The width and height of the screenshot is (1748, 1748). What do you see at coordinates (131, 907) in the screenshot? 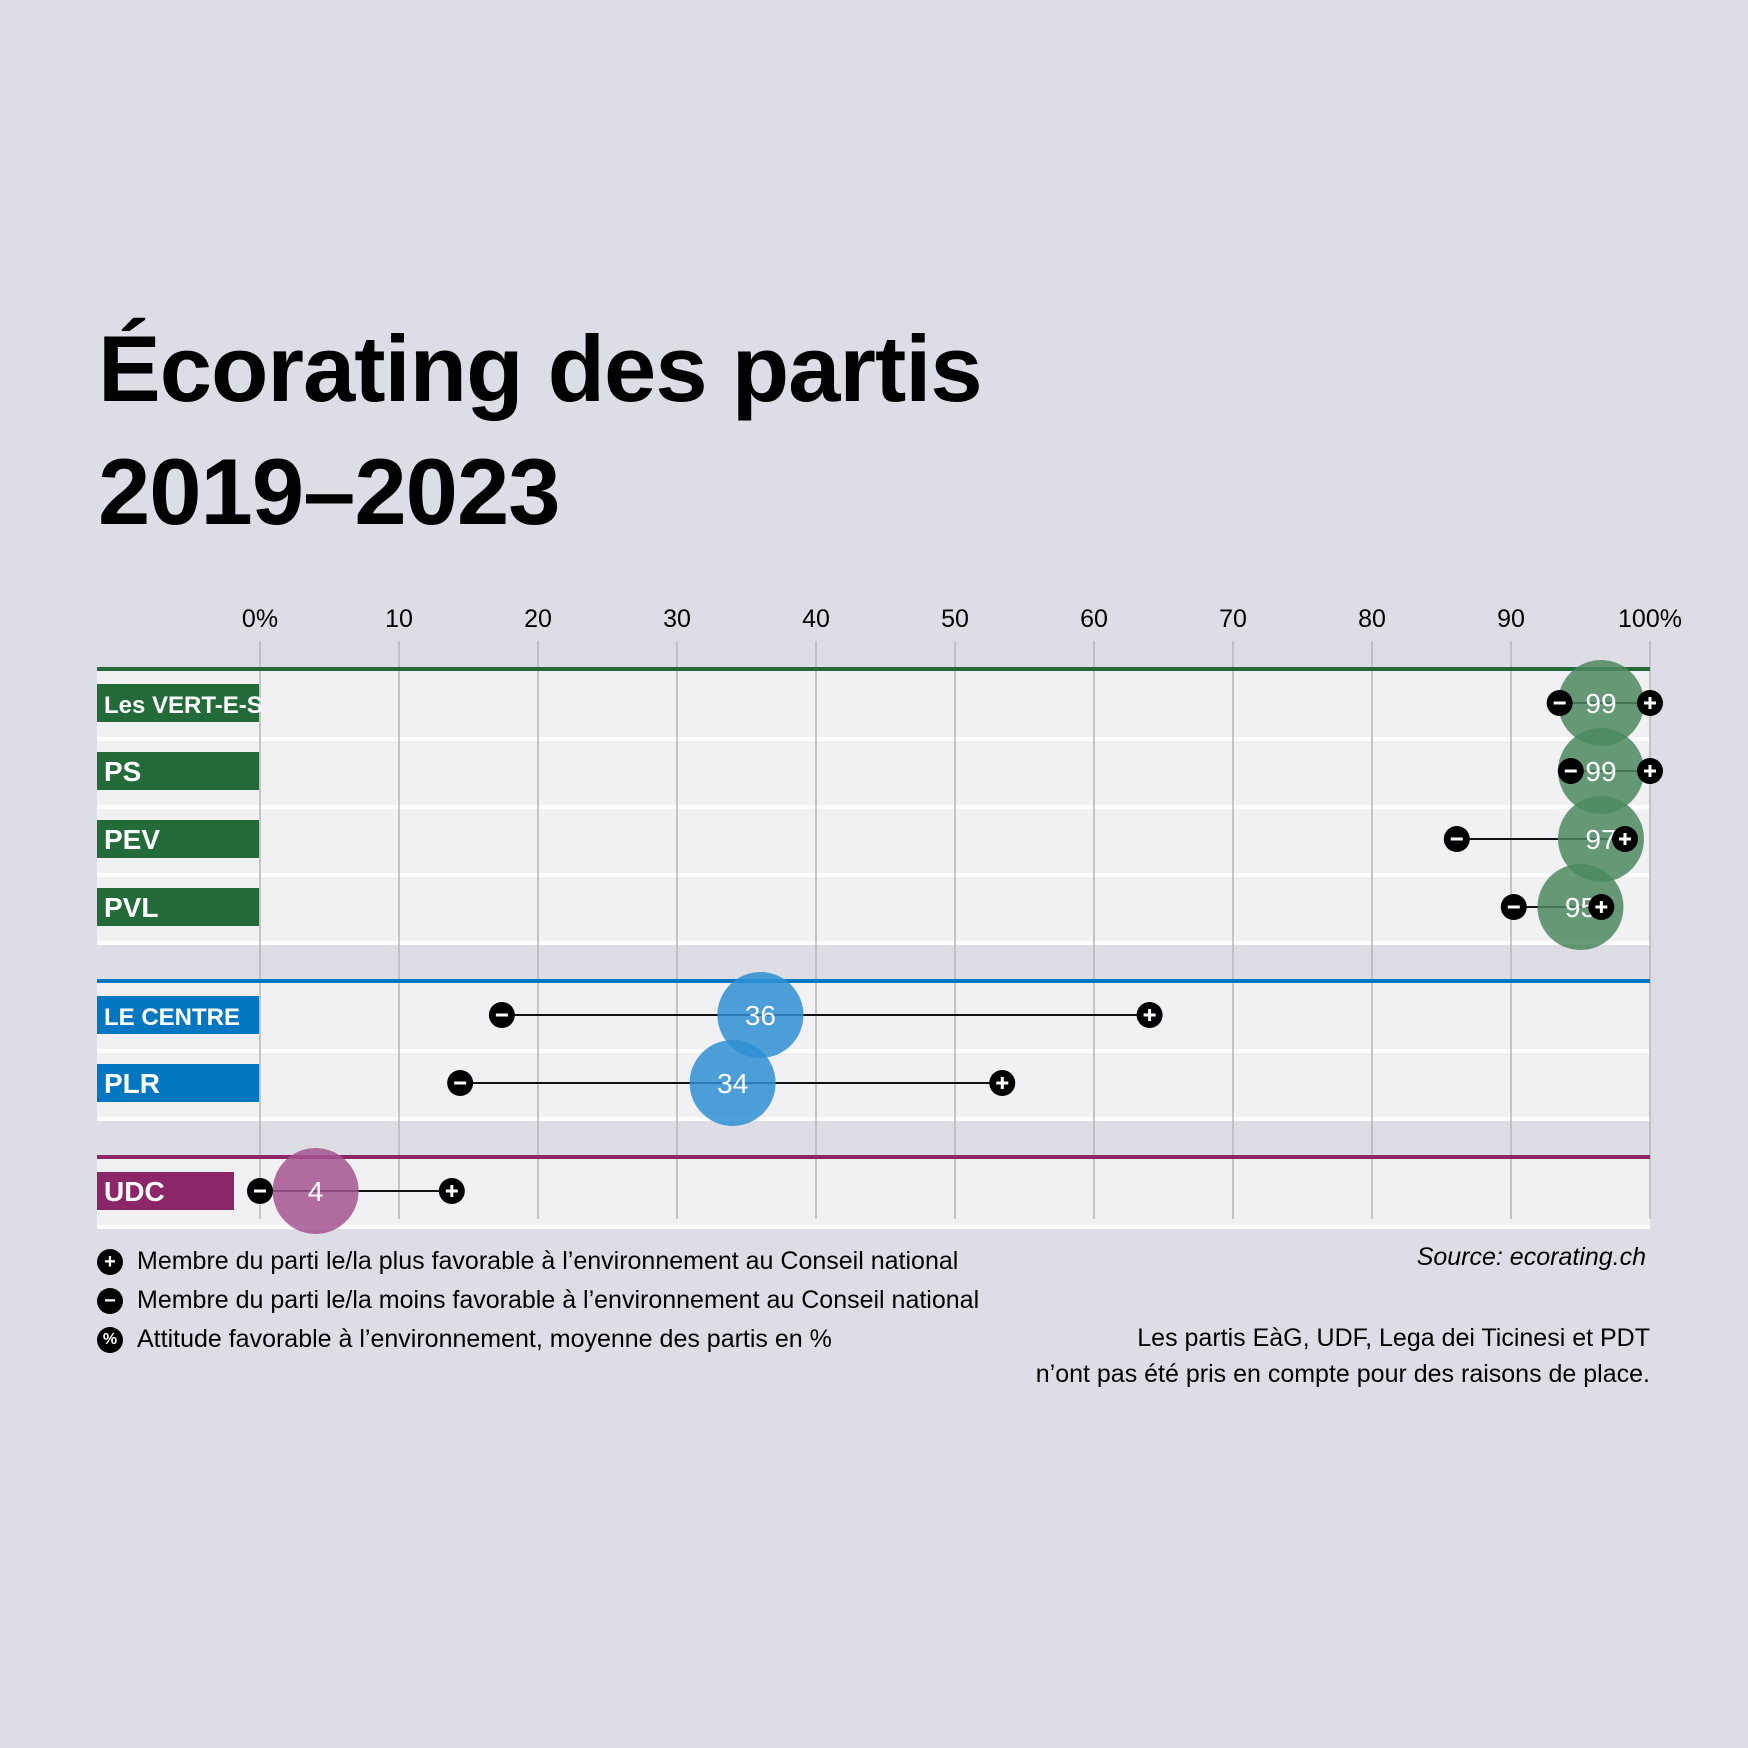
I see `party-label: PVL` at bounding box center [131, 907].